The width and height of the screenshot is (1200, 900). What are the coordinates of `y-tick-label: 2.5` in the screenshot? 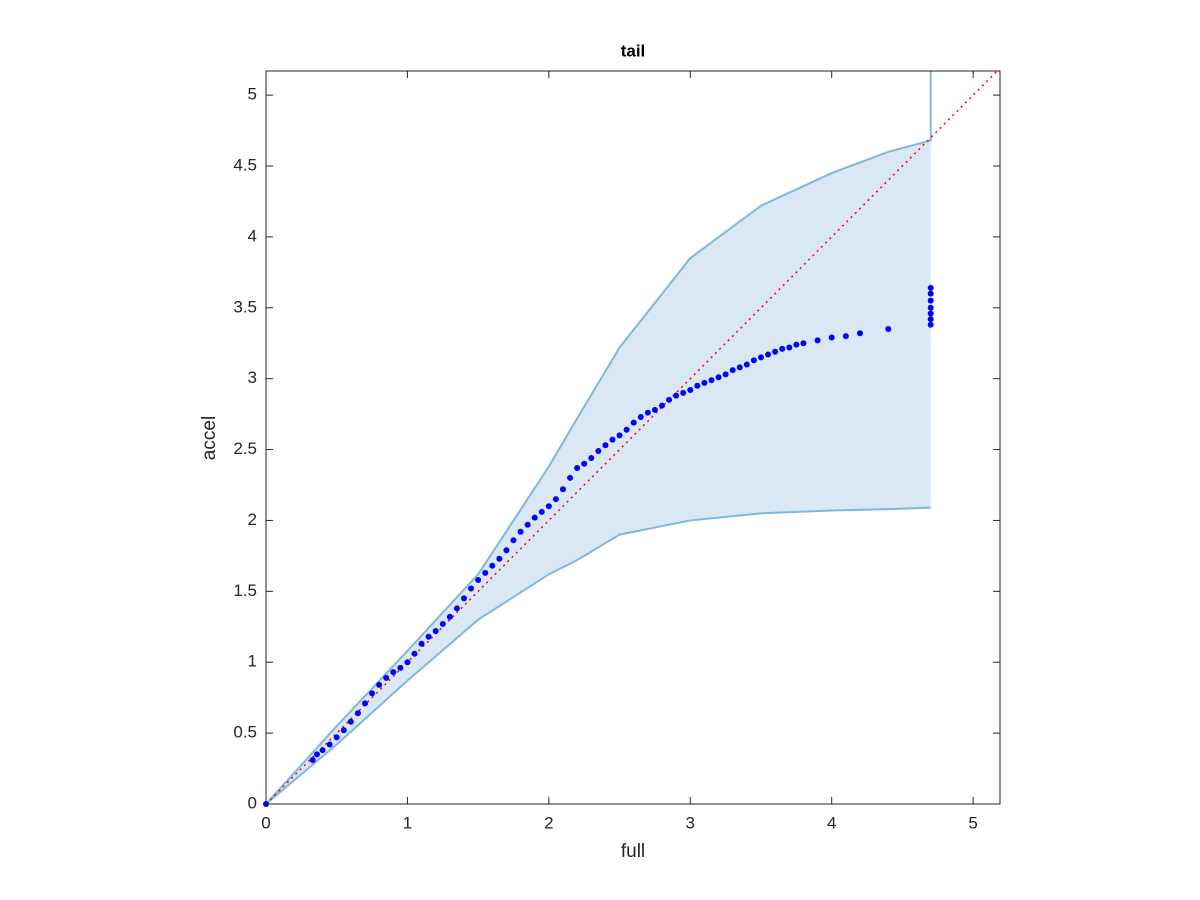 It's located at (245, 448).